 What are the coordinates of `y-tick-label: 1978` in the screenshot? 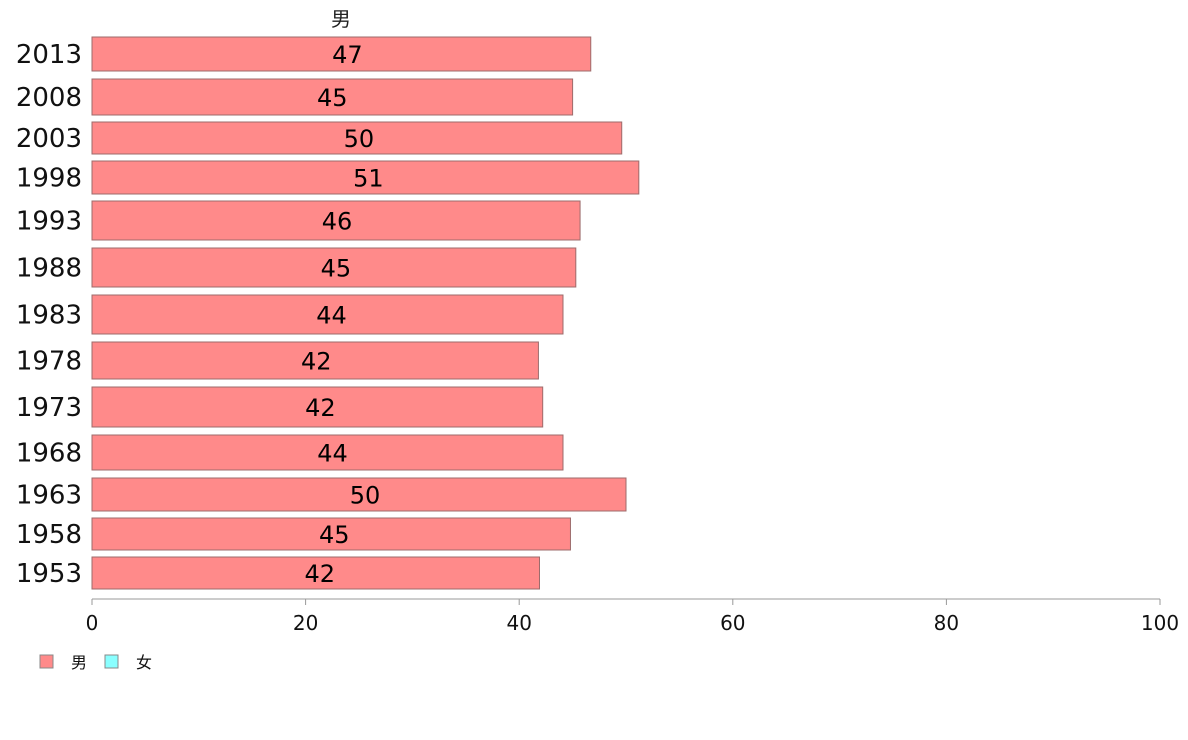 It's located at (49, 362).